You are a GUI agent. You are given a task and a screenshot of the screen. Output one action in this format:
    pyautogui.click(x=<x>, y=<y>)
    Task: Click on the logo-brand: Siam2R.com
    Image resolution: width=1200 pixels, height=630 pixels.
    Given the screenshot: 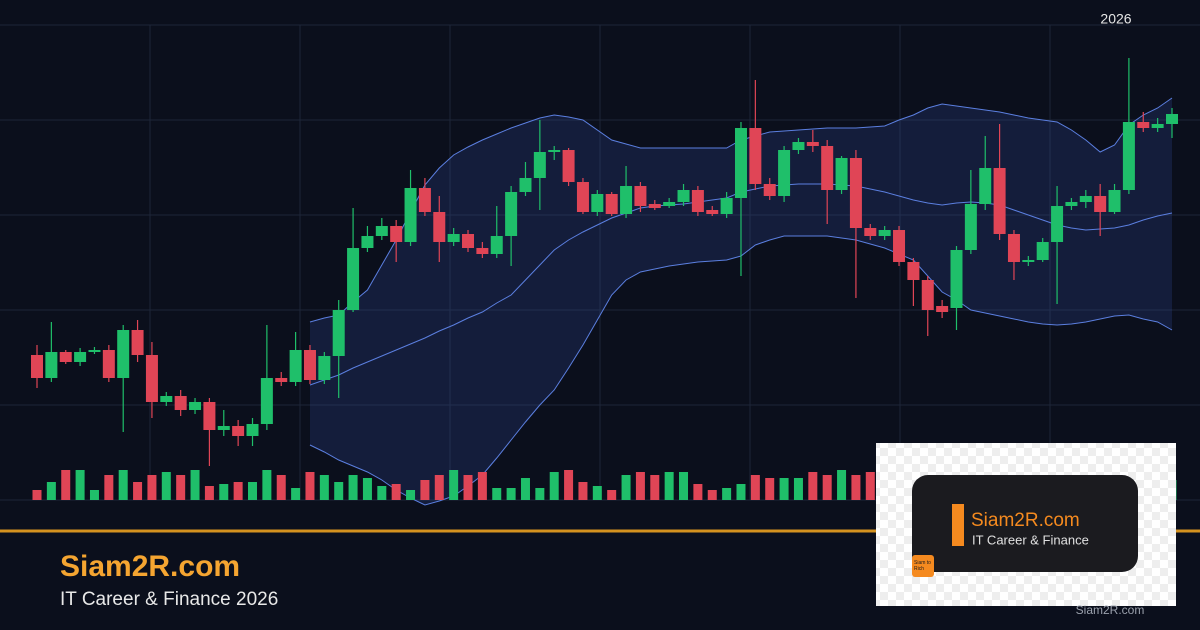 What is the action you would take?
    pyautogui.click(x=1025, y=520)
    